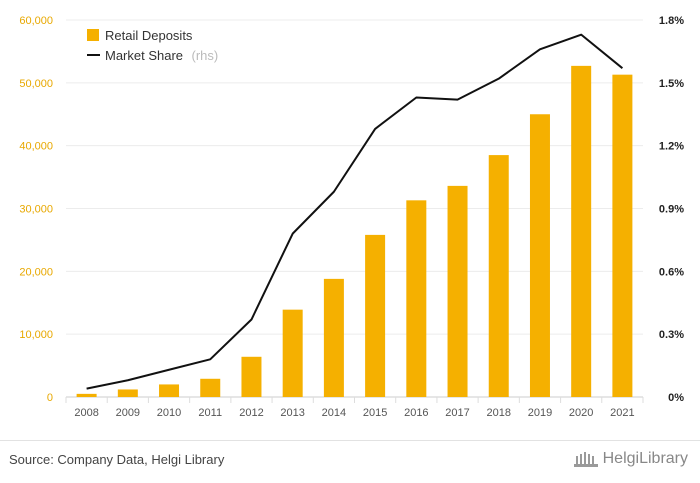  I want to click on y-right-tick-label: 1.2%, so click(671, 147).